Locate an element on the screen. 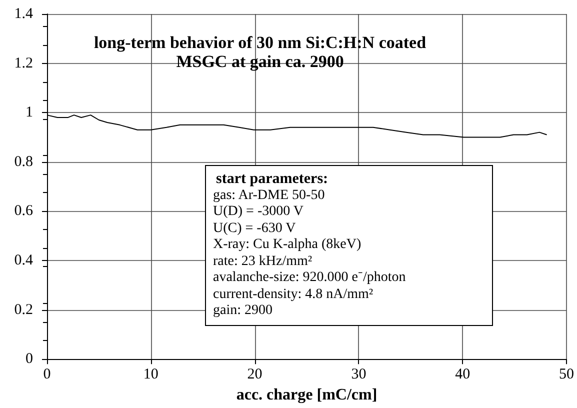 The width and height of the screenshot is (577, 408). x-tick-label: 30 is located at coordinates (358, 374).